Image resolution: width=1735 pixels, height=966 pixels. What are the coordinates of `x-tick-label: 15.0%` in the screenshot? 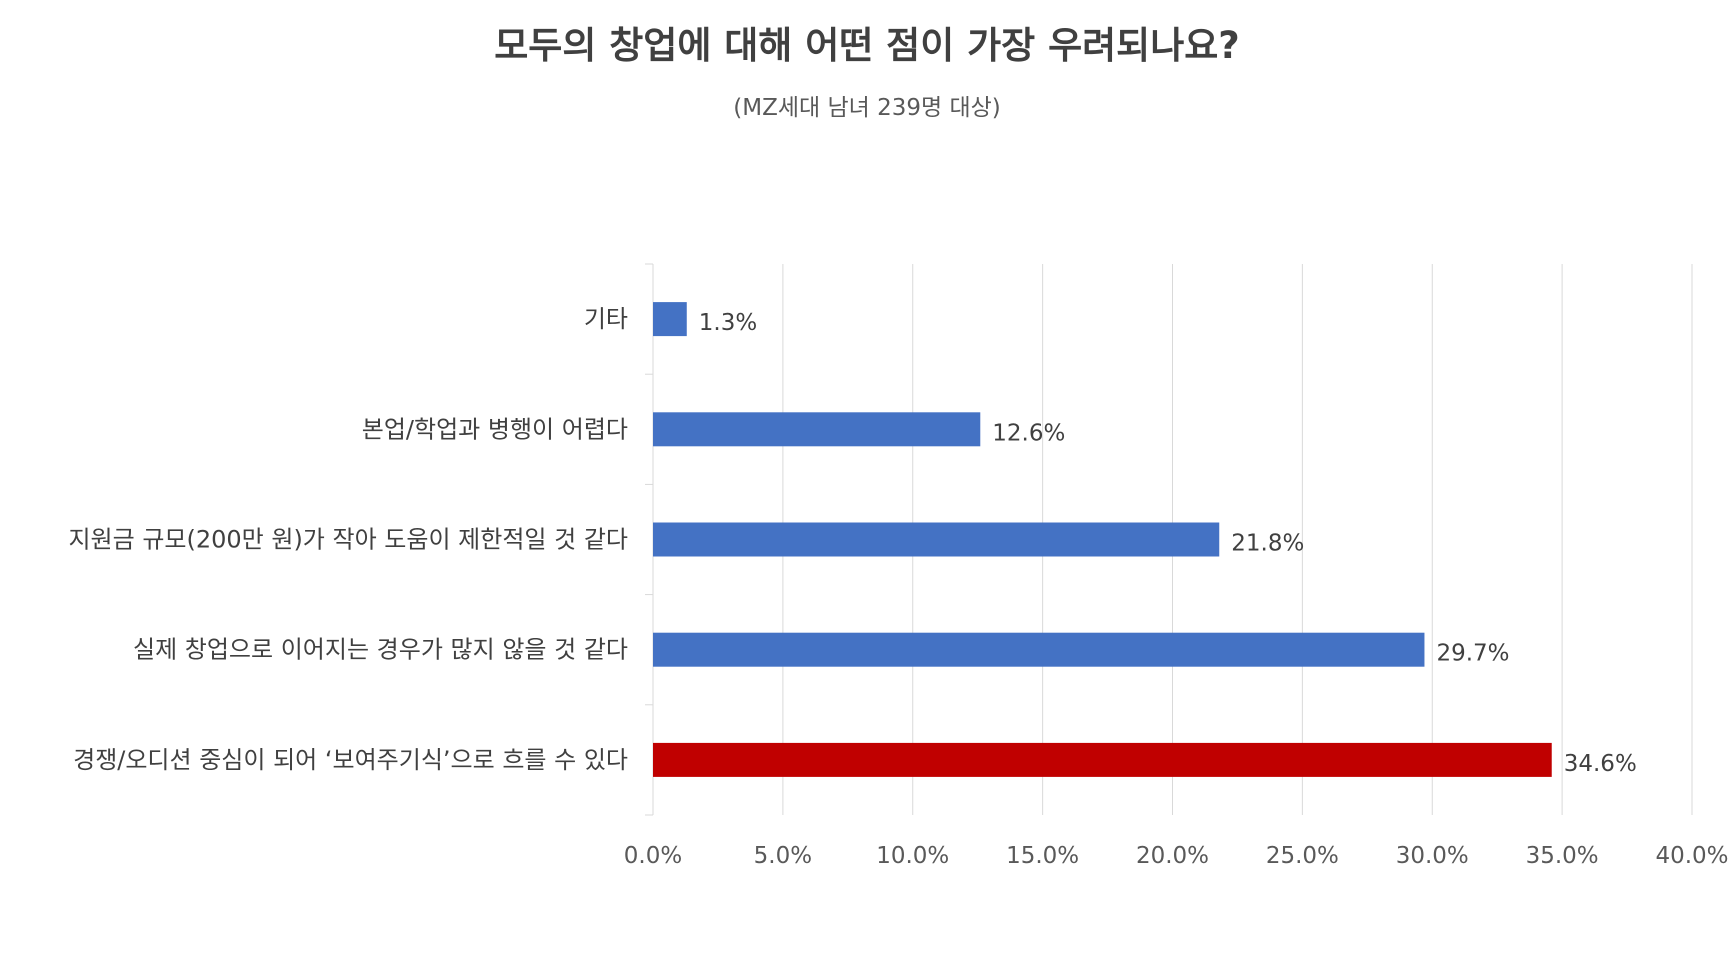 It's located at (1042, 856).